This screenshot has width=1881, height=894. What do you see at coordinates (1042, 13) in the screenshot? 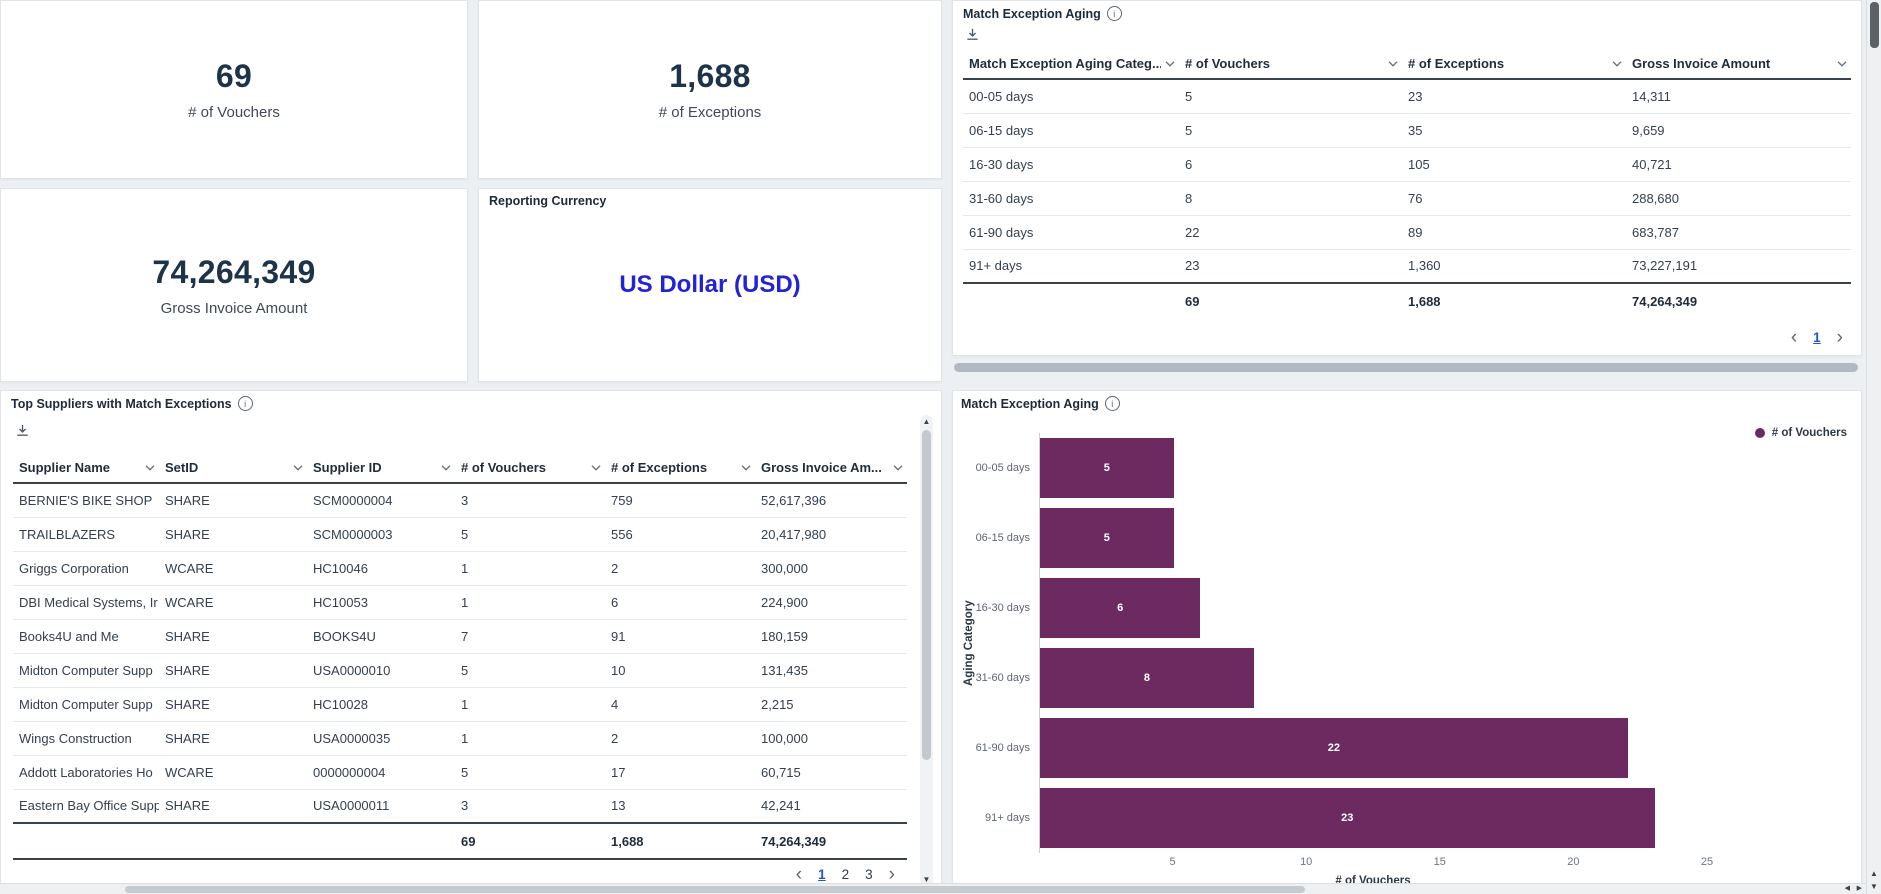
I see `aging-table-title: Match Exception Aging i` at bounding box center [1042, 13].